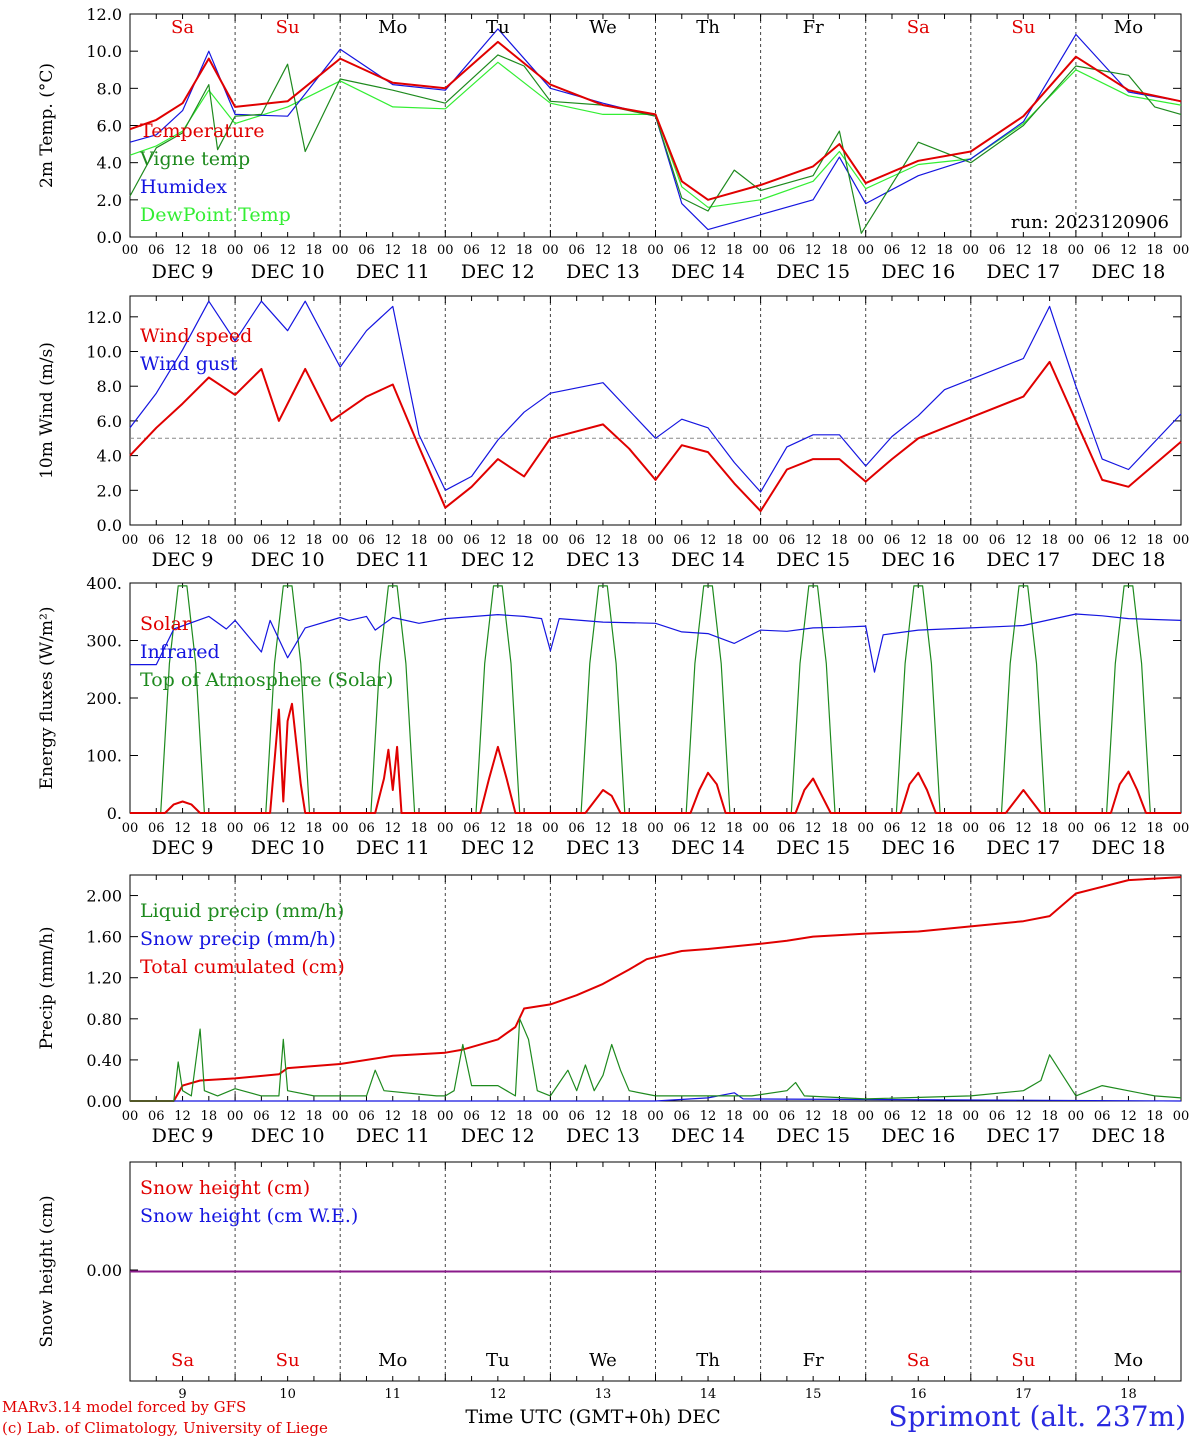 This screenshot has width=1194, height=1440. I want to click on y-tick-label: 200., so click(104, 698).